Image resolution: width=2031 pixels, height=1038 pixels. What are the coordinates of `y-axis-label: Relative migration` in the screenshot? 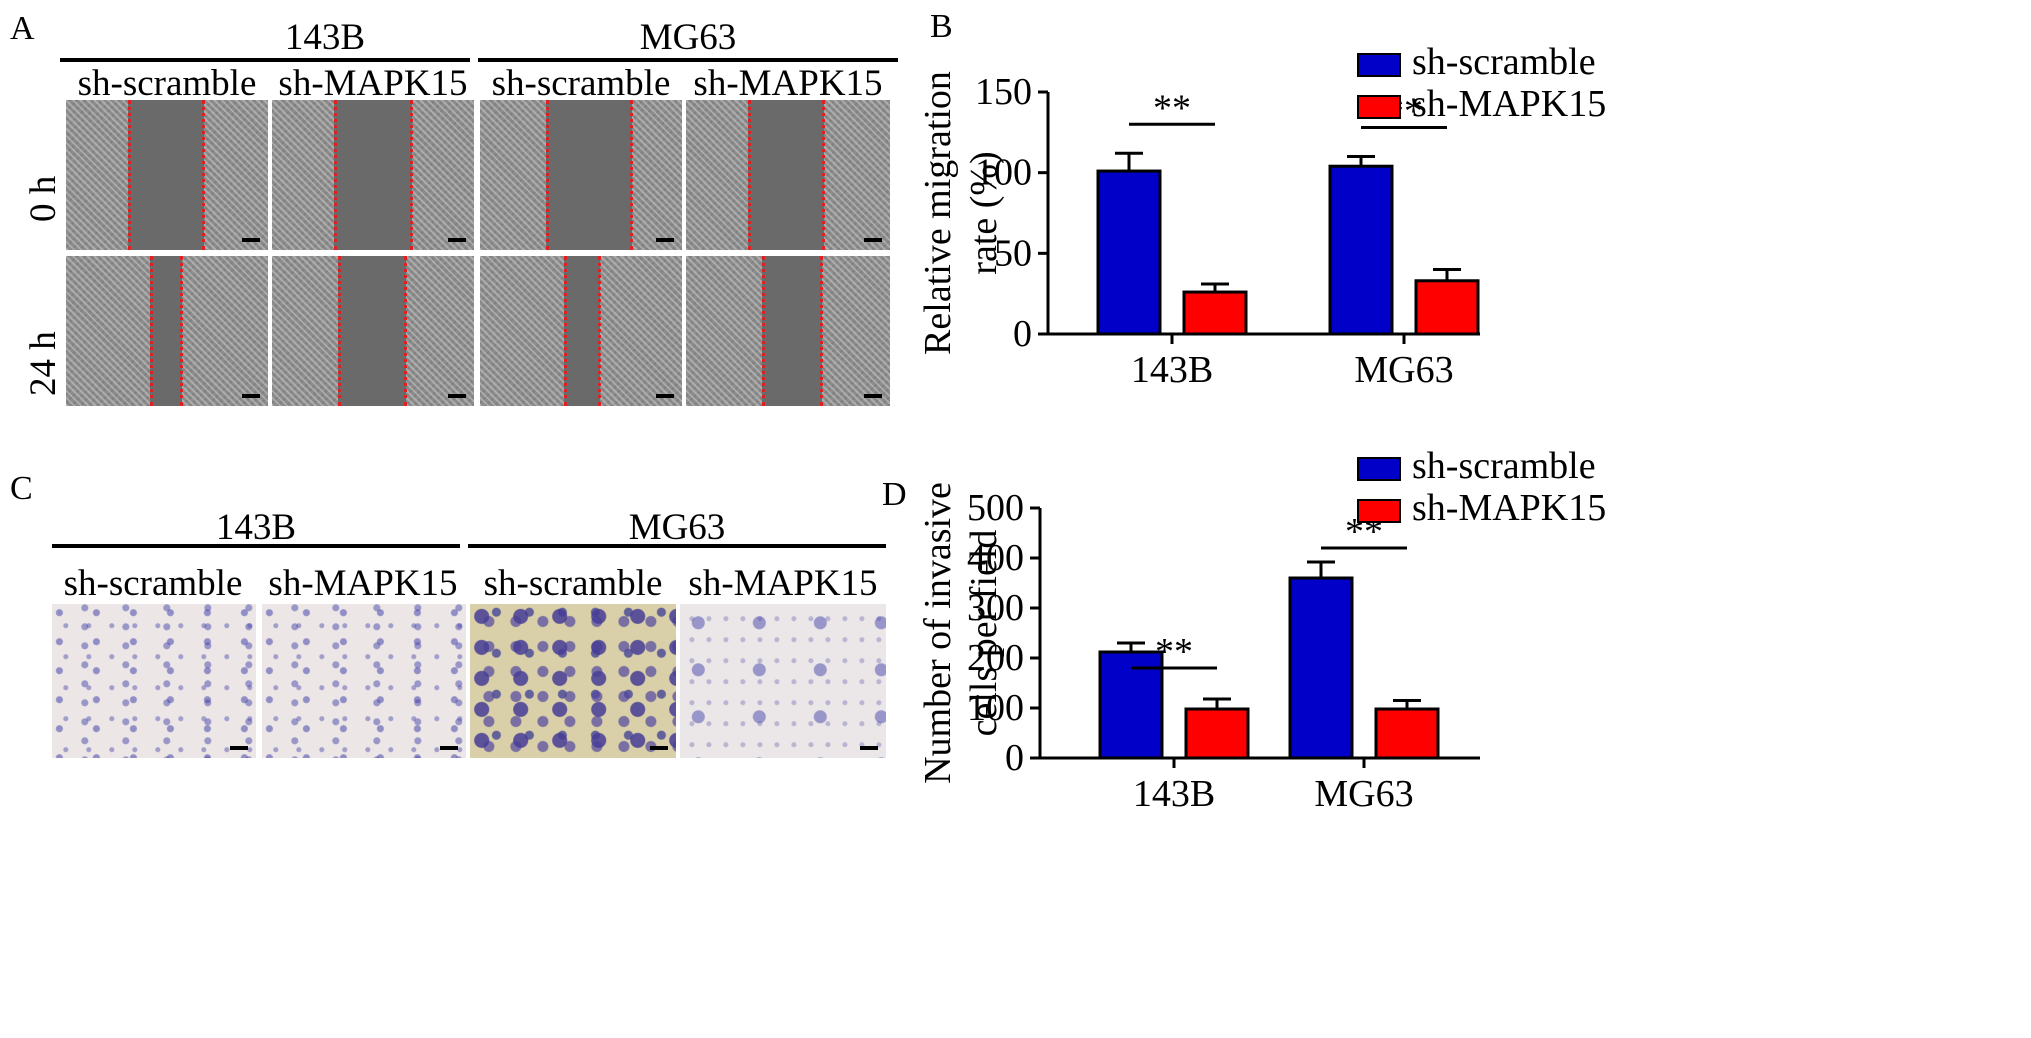 It's located at (938, 213).